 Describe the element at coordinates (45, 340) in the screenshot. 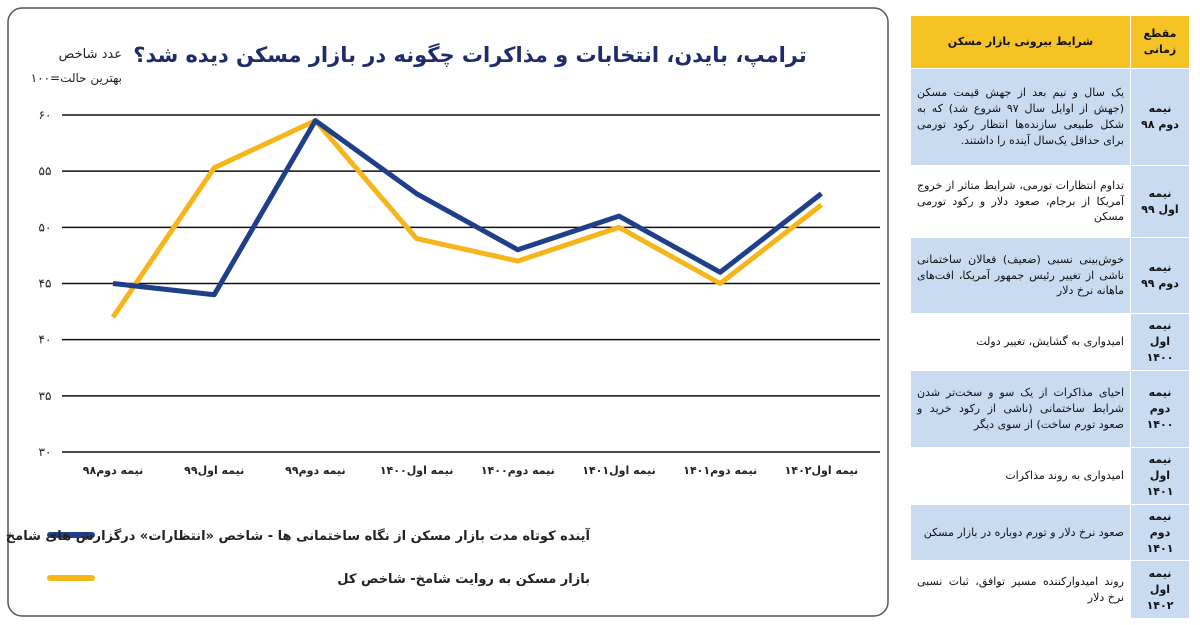

I see `y-tick-label: ۴۰` at that location.